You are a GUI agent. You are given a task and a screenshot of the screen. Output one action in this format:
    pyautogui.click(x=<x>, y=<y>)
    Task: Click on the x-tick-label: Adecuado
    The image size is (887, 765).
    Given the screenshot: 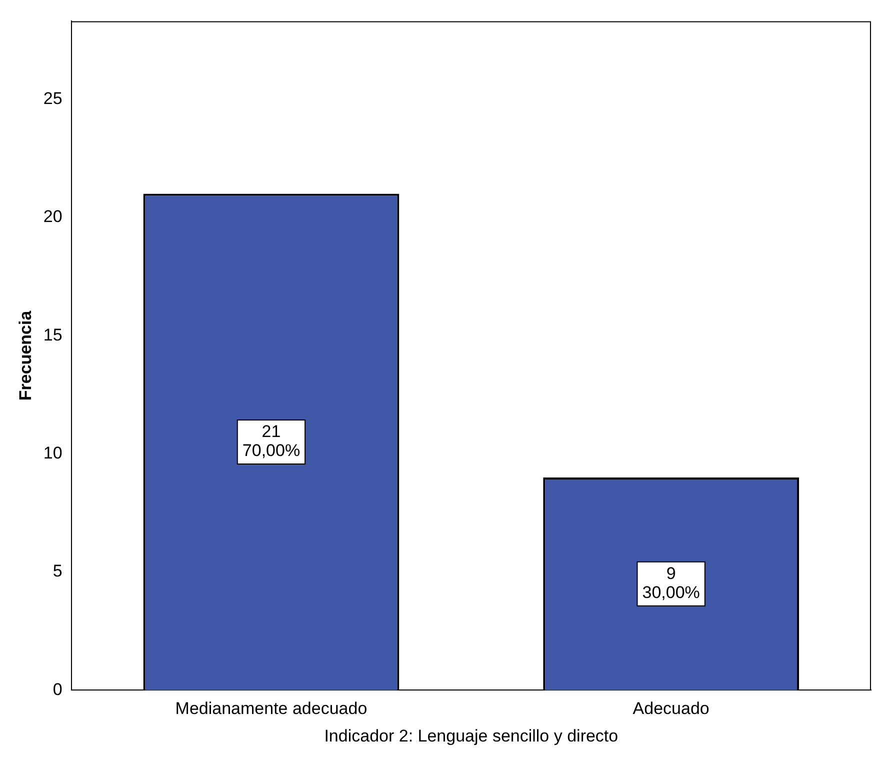 What is the action you would take?
    pyautogui.click(x=671, y=708)
    